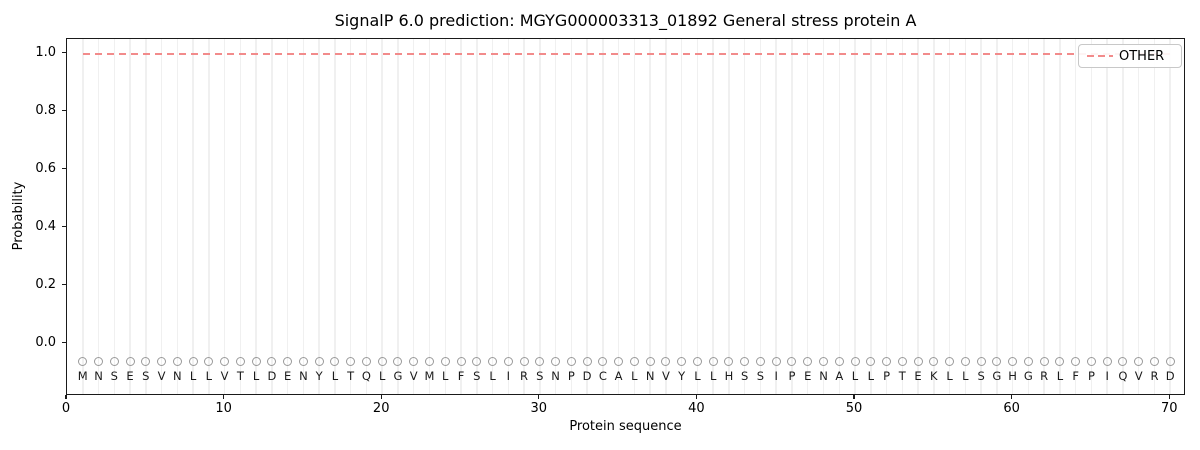 The width and height of the screenshot is (1200, 450). Describe the element at coordinates (696, 408) in the screenshot. I see `x-tick-label: 40` at that location.